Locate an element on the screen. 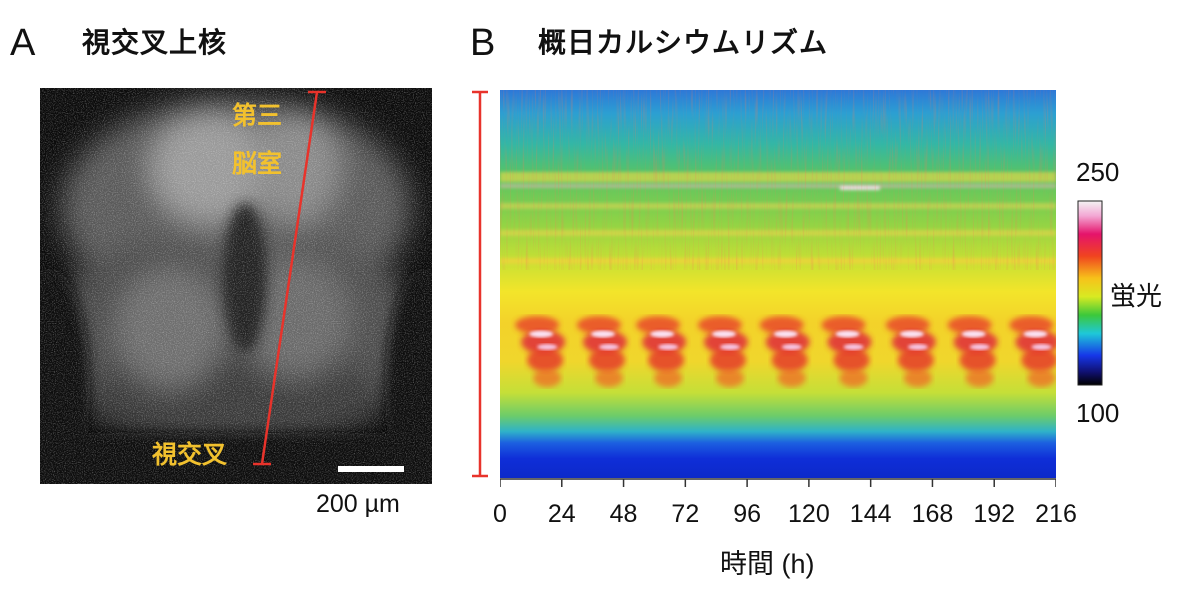  scale-bar is located at coordinates (371, 469).